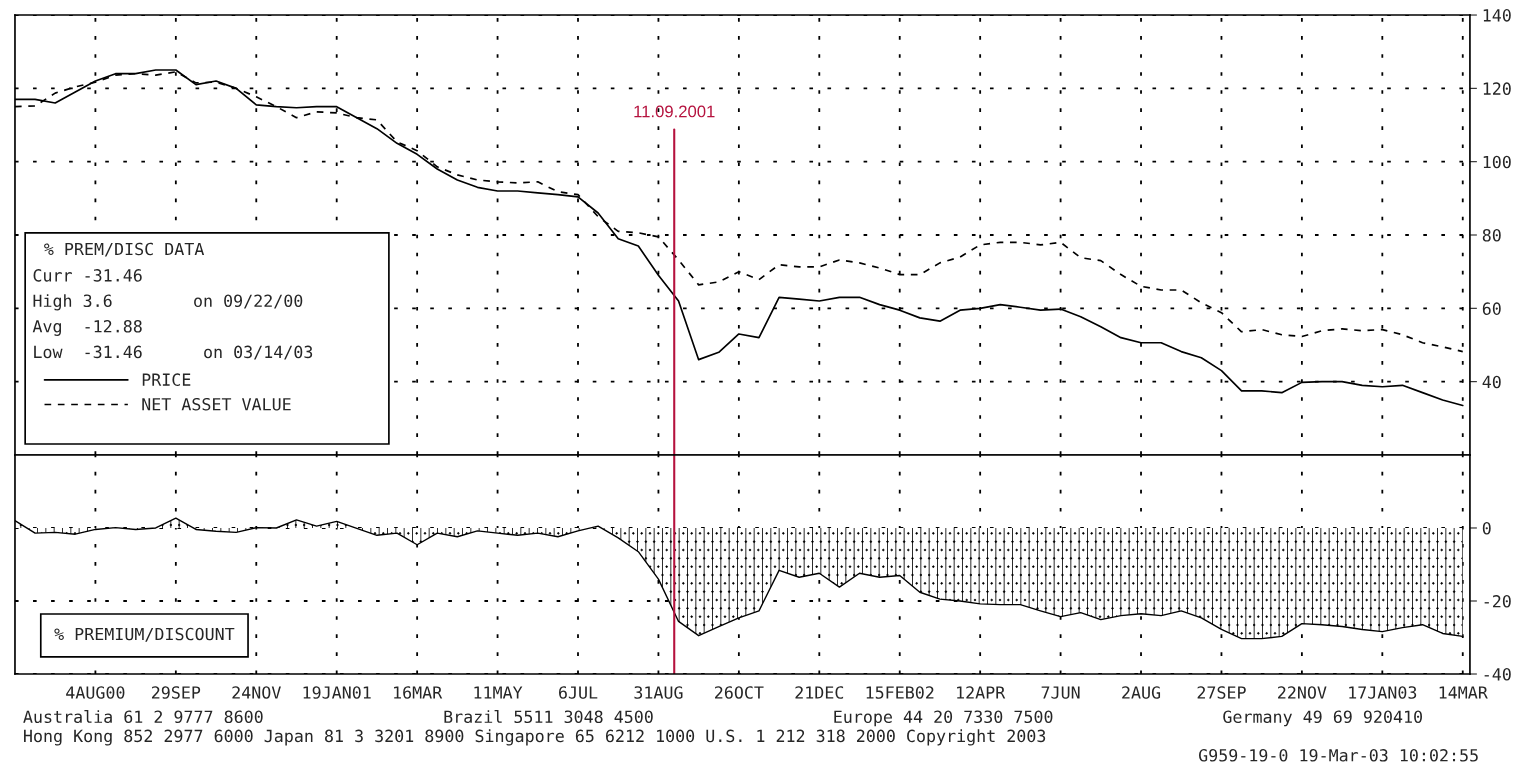  Describe the element at coordinates (87, 327) in the screenshot. I see `annotation: Avg -12.88` at that location.